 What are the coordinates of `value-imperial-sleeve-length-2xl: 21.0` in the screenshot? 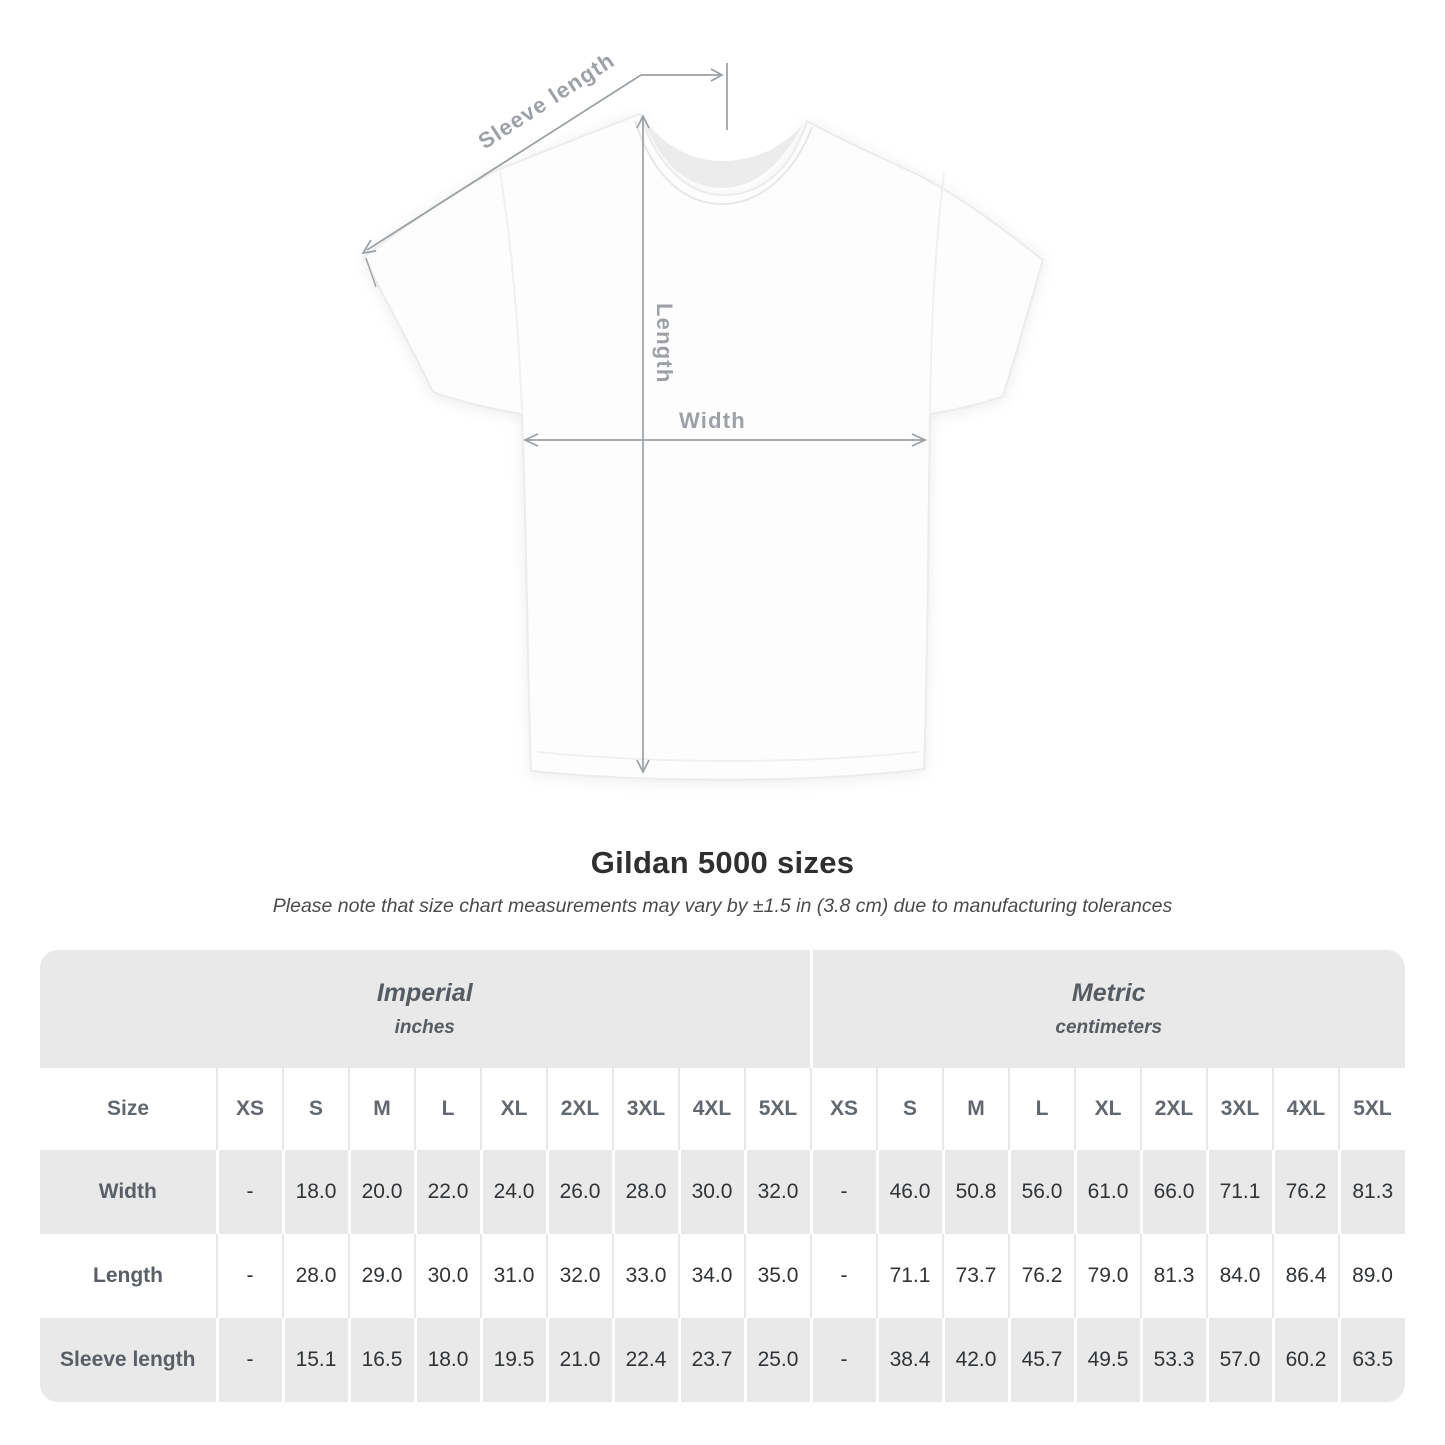 It's located at (579, 1360).